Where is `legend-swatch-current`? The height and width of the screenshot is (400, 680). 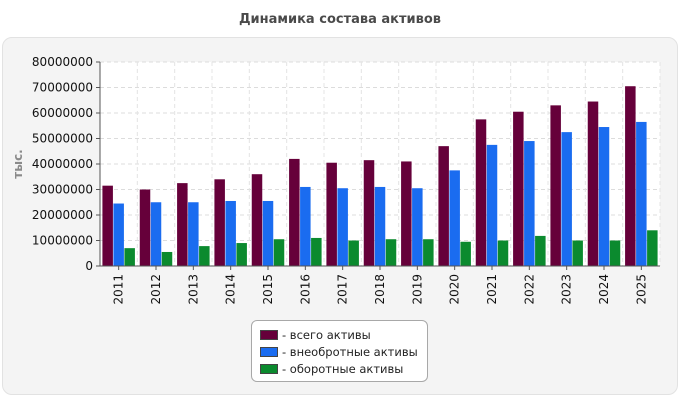 legend-swatch-current is located at coordinates (269, 368).